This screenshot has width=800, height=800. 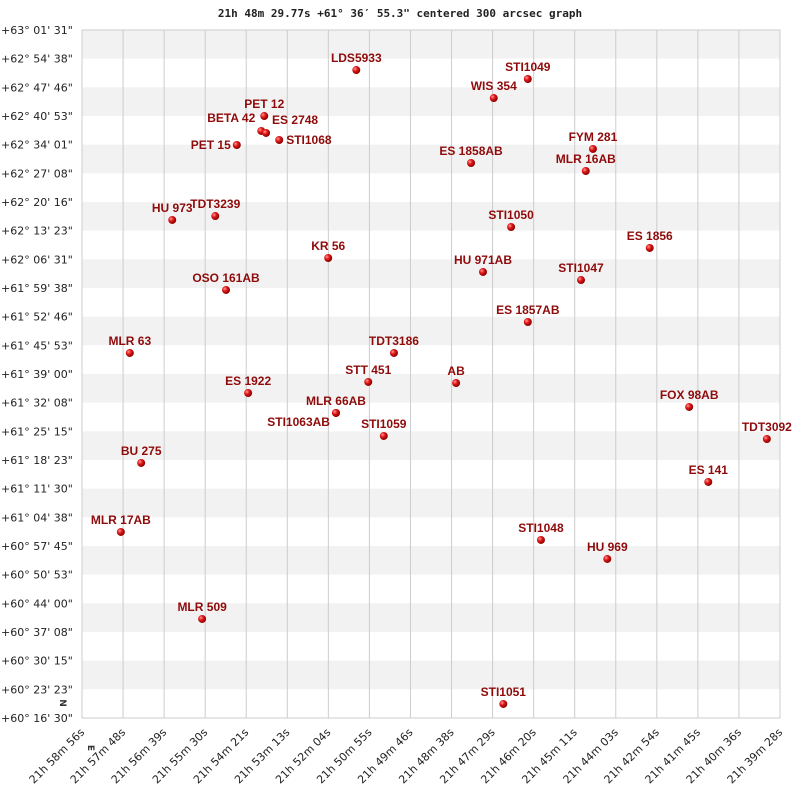 I want to click on y-tick-label: +60° 37' 08", so click(x=37, y=632).